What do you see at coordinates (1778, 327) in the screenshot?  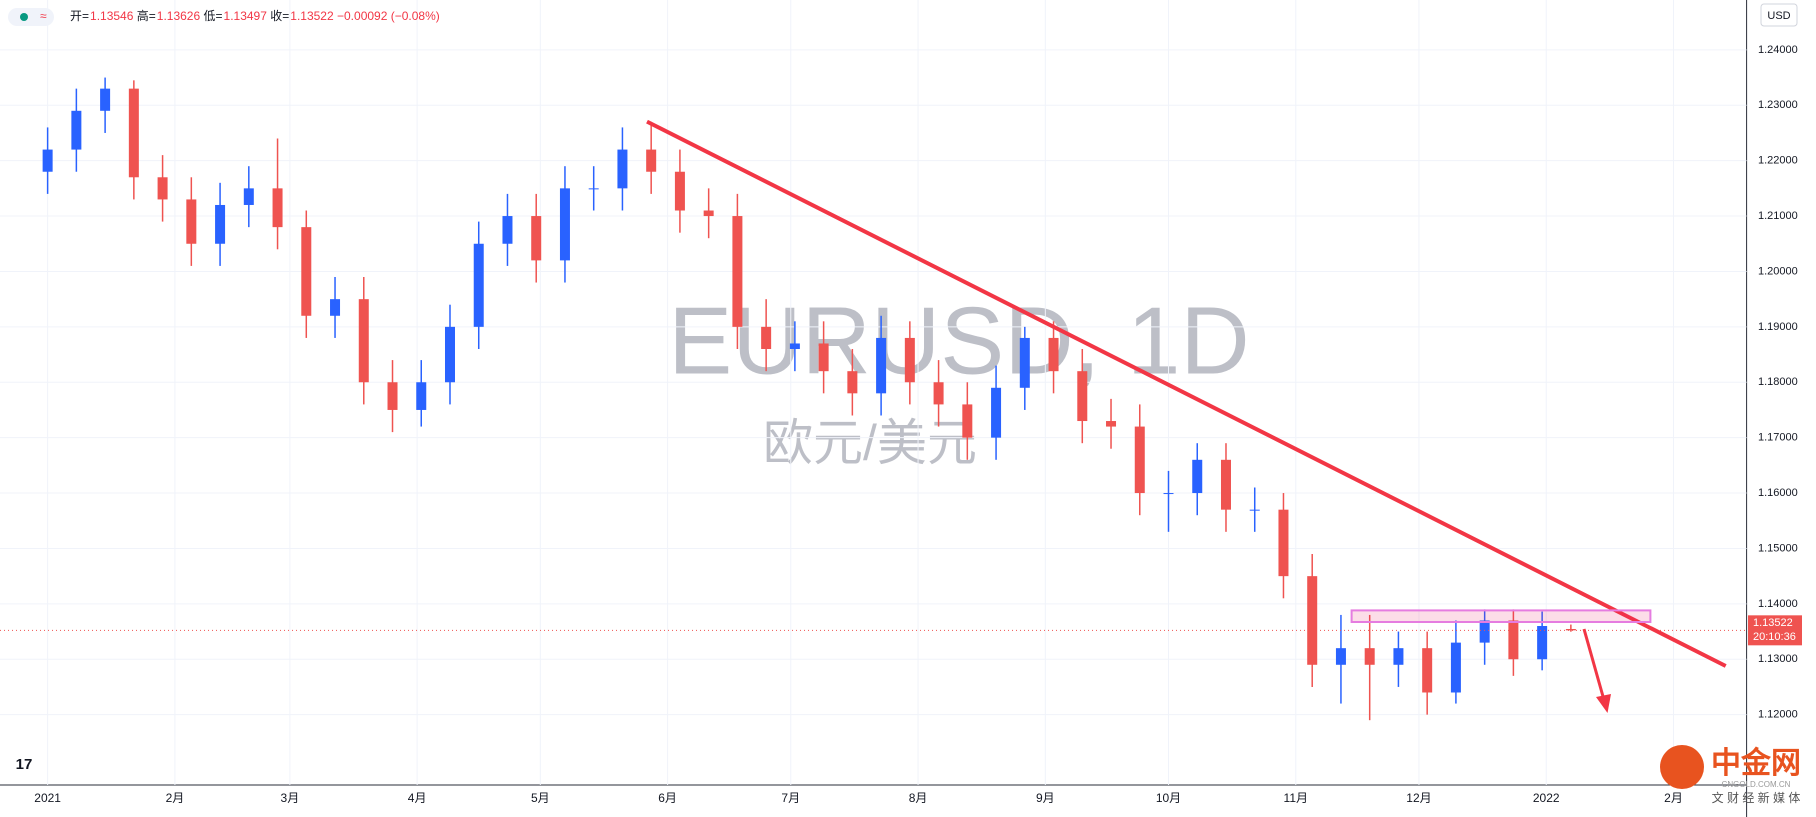 I see `y-tick-label: 1.19000` at bounding box center [1778, 327].